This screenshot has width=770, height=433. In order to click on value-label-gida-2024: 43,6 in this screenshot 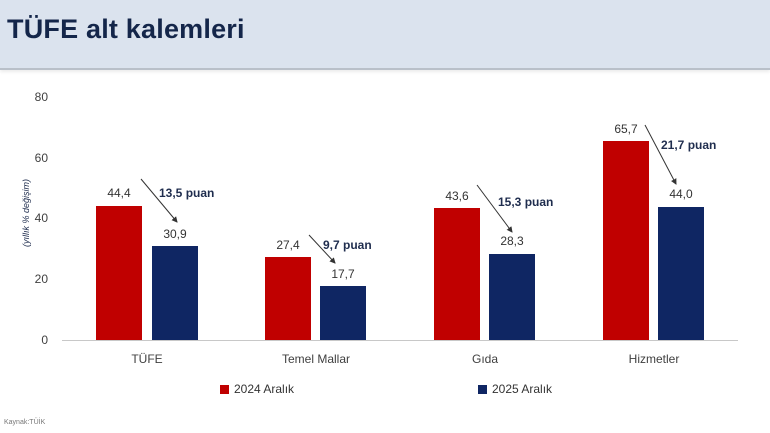, I will do `click(457, 196)`.